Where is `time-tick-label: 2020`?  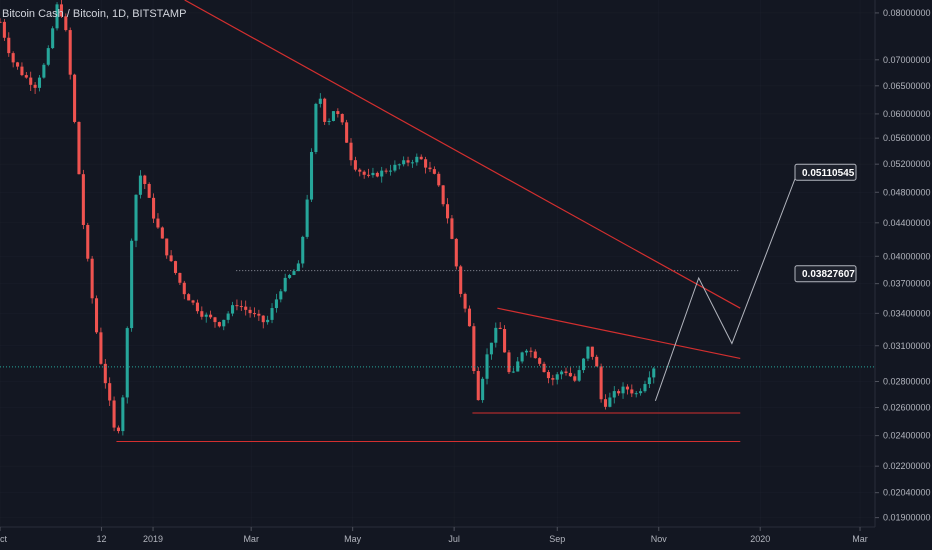 time-tick-label: 2020 is located at coordinates (760, 539).